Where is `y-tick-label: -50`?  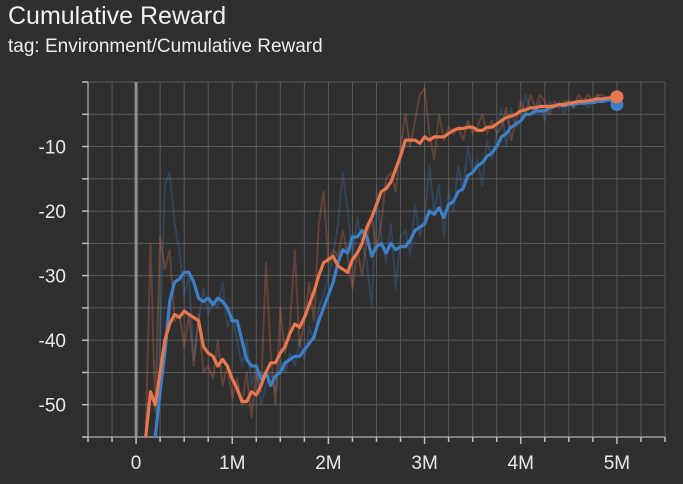 y-tick-label: -50 is located at coordinates (52, 406).